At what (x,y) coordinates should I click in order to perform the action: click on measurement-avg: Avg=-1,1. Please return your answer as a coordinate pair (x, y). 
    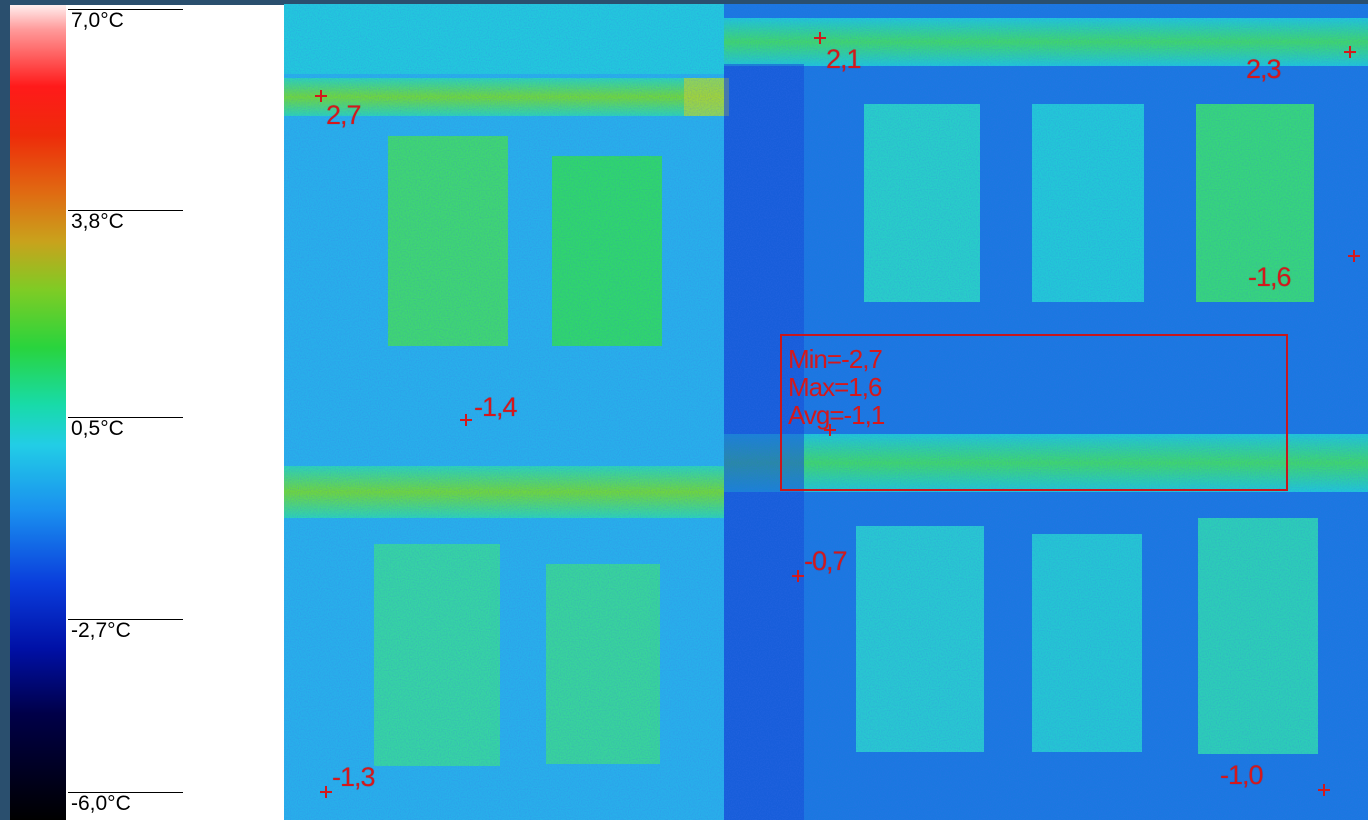
    Looking at the image, I should click on (836, 415).